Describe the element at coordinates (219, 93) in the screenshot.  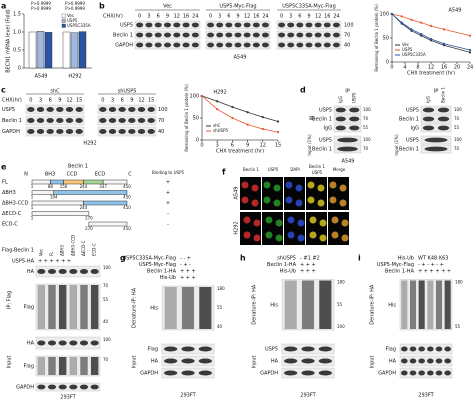
I see `chart-title: H292` at that location.